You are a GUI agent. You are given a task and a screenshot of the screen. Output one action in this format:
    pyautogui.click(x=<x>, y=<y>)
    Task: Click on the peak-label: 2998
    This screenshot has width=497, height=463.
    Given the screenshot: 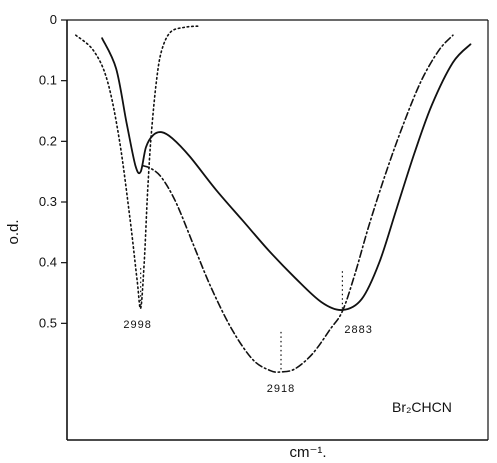 What is the action you would take?
    pyautogui.click(x=137, y=325)
    